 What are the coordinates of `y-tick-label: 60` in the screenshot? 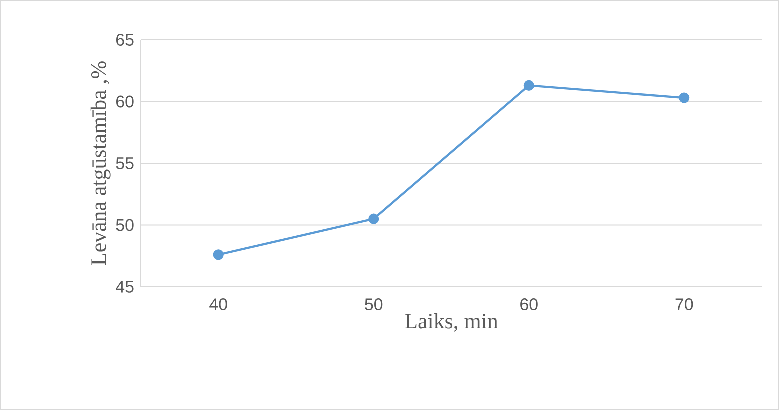 It's located at (125, 102).